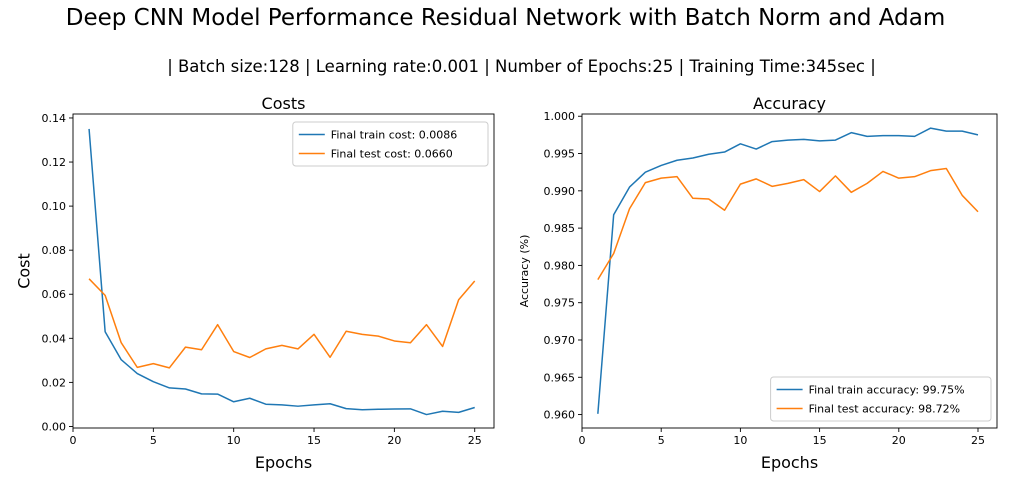 The height and width of the screenshot is (482, 1011). What do you see at coordinates (560, 265) in the screenshot?
I see `y-tick-label: 0.980` at bounding box center [560, 265].